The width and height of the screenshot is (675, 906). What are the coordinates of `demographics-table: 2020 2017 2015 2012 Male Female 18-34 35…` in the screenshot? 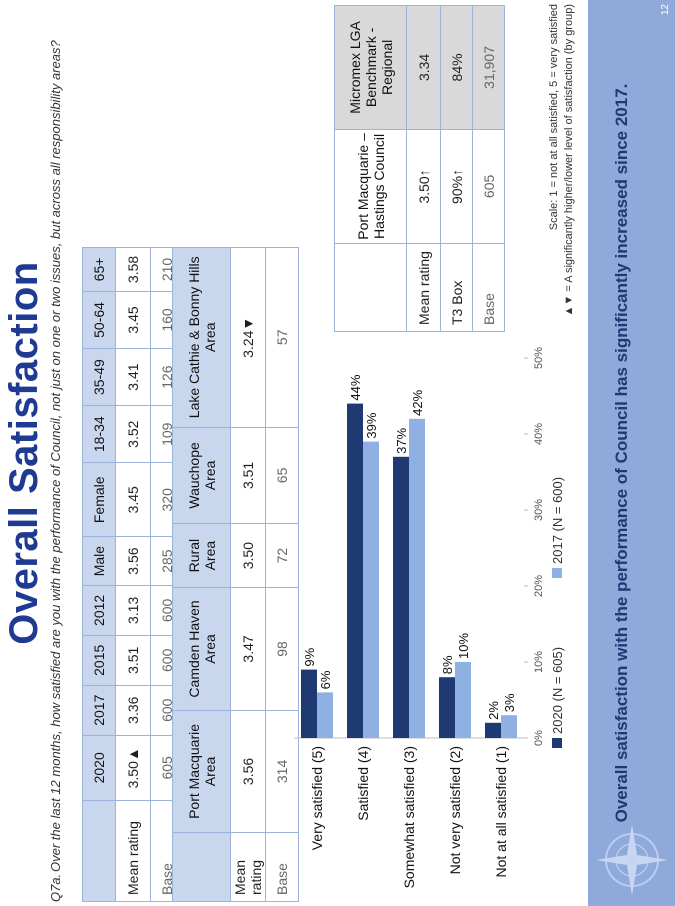 It's located at (133, 574).